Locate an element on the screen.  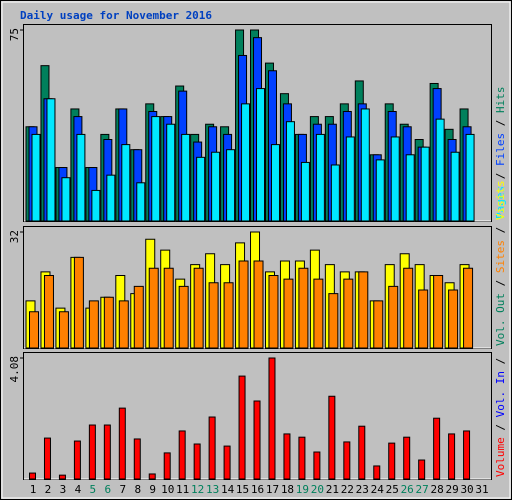
x-tick-label: 24 is located at coordinates (378, 489).